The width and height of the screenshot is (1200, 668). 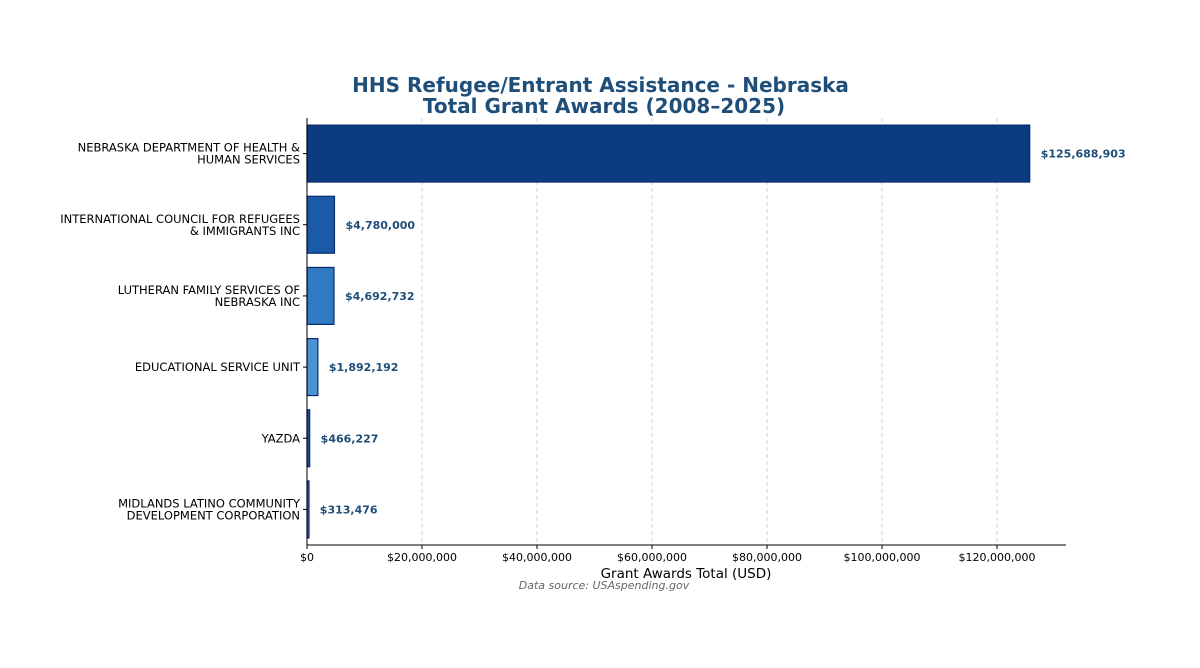 What do you see at coordinates (307, 557) in the screenshot?
I see `x-tick-label: $0` at bounding box center [307, 557].